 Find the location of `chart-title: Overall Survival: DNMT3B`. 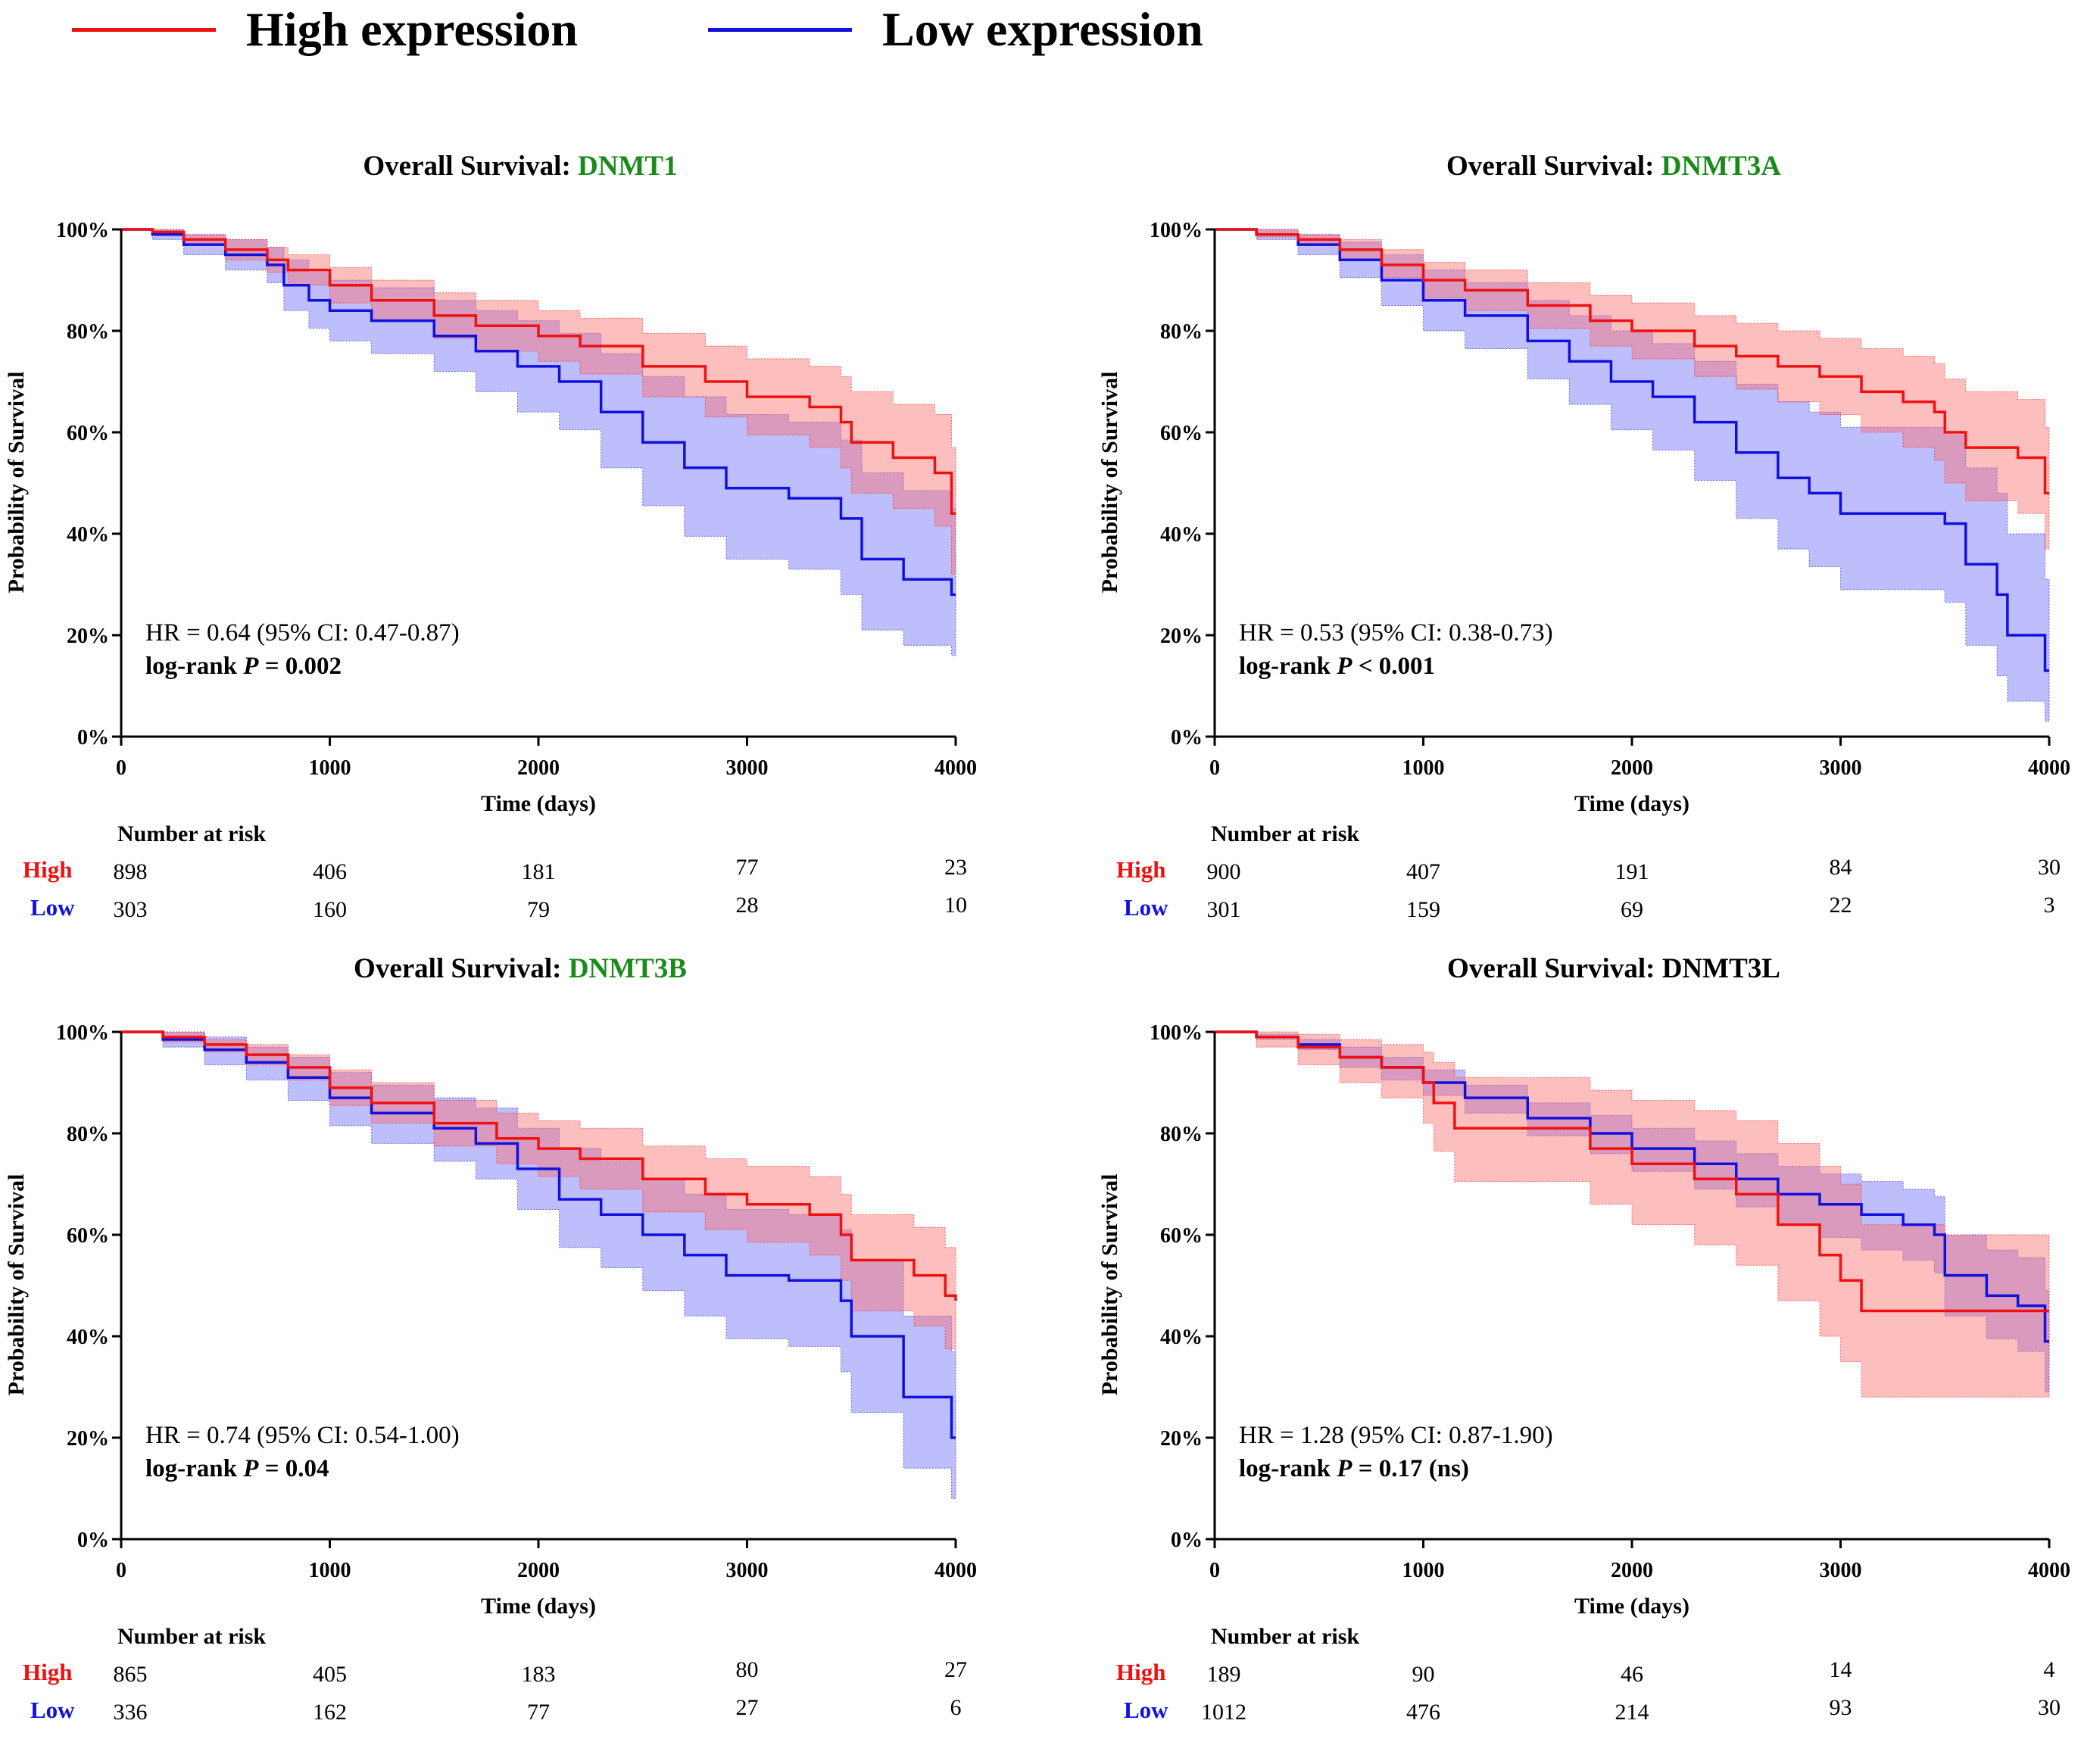

chart-title: Overall Survival: DNMT3B is located at coordinates (520, 968).